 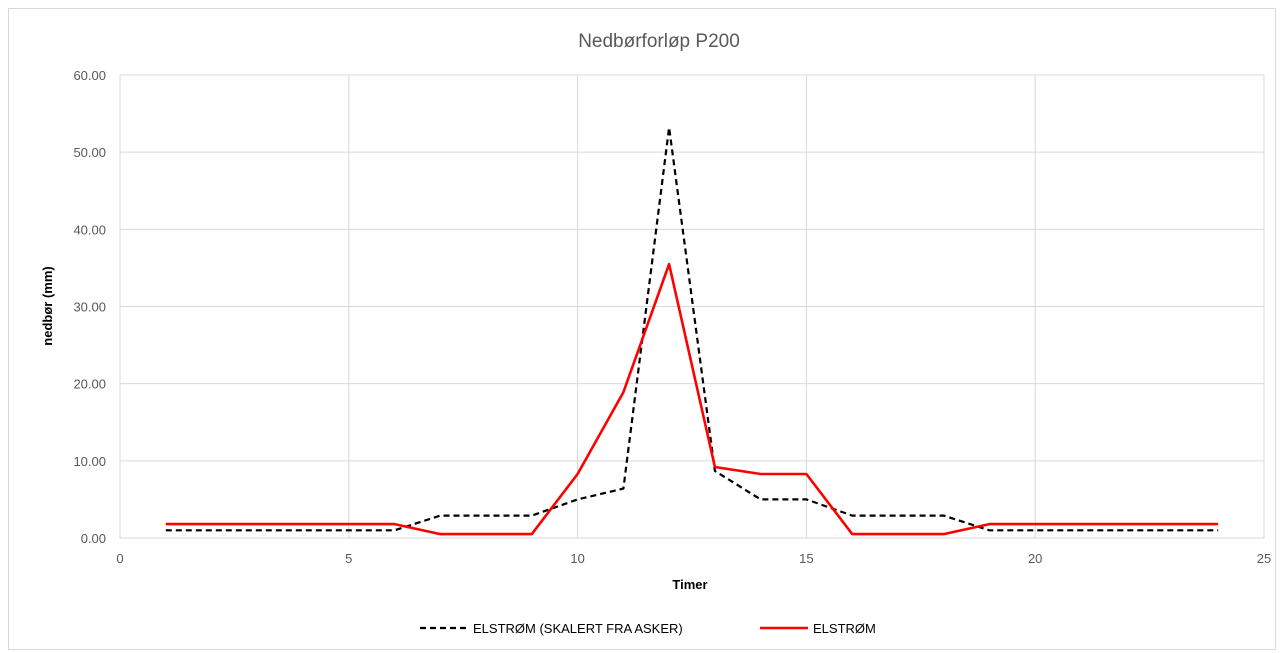 I want to click on x-tick-label: 15, so click(x=806, y=558).